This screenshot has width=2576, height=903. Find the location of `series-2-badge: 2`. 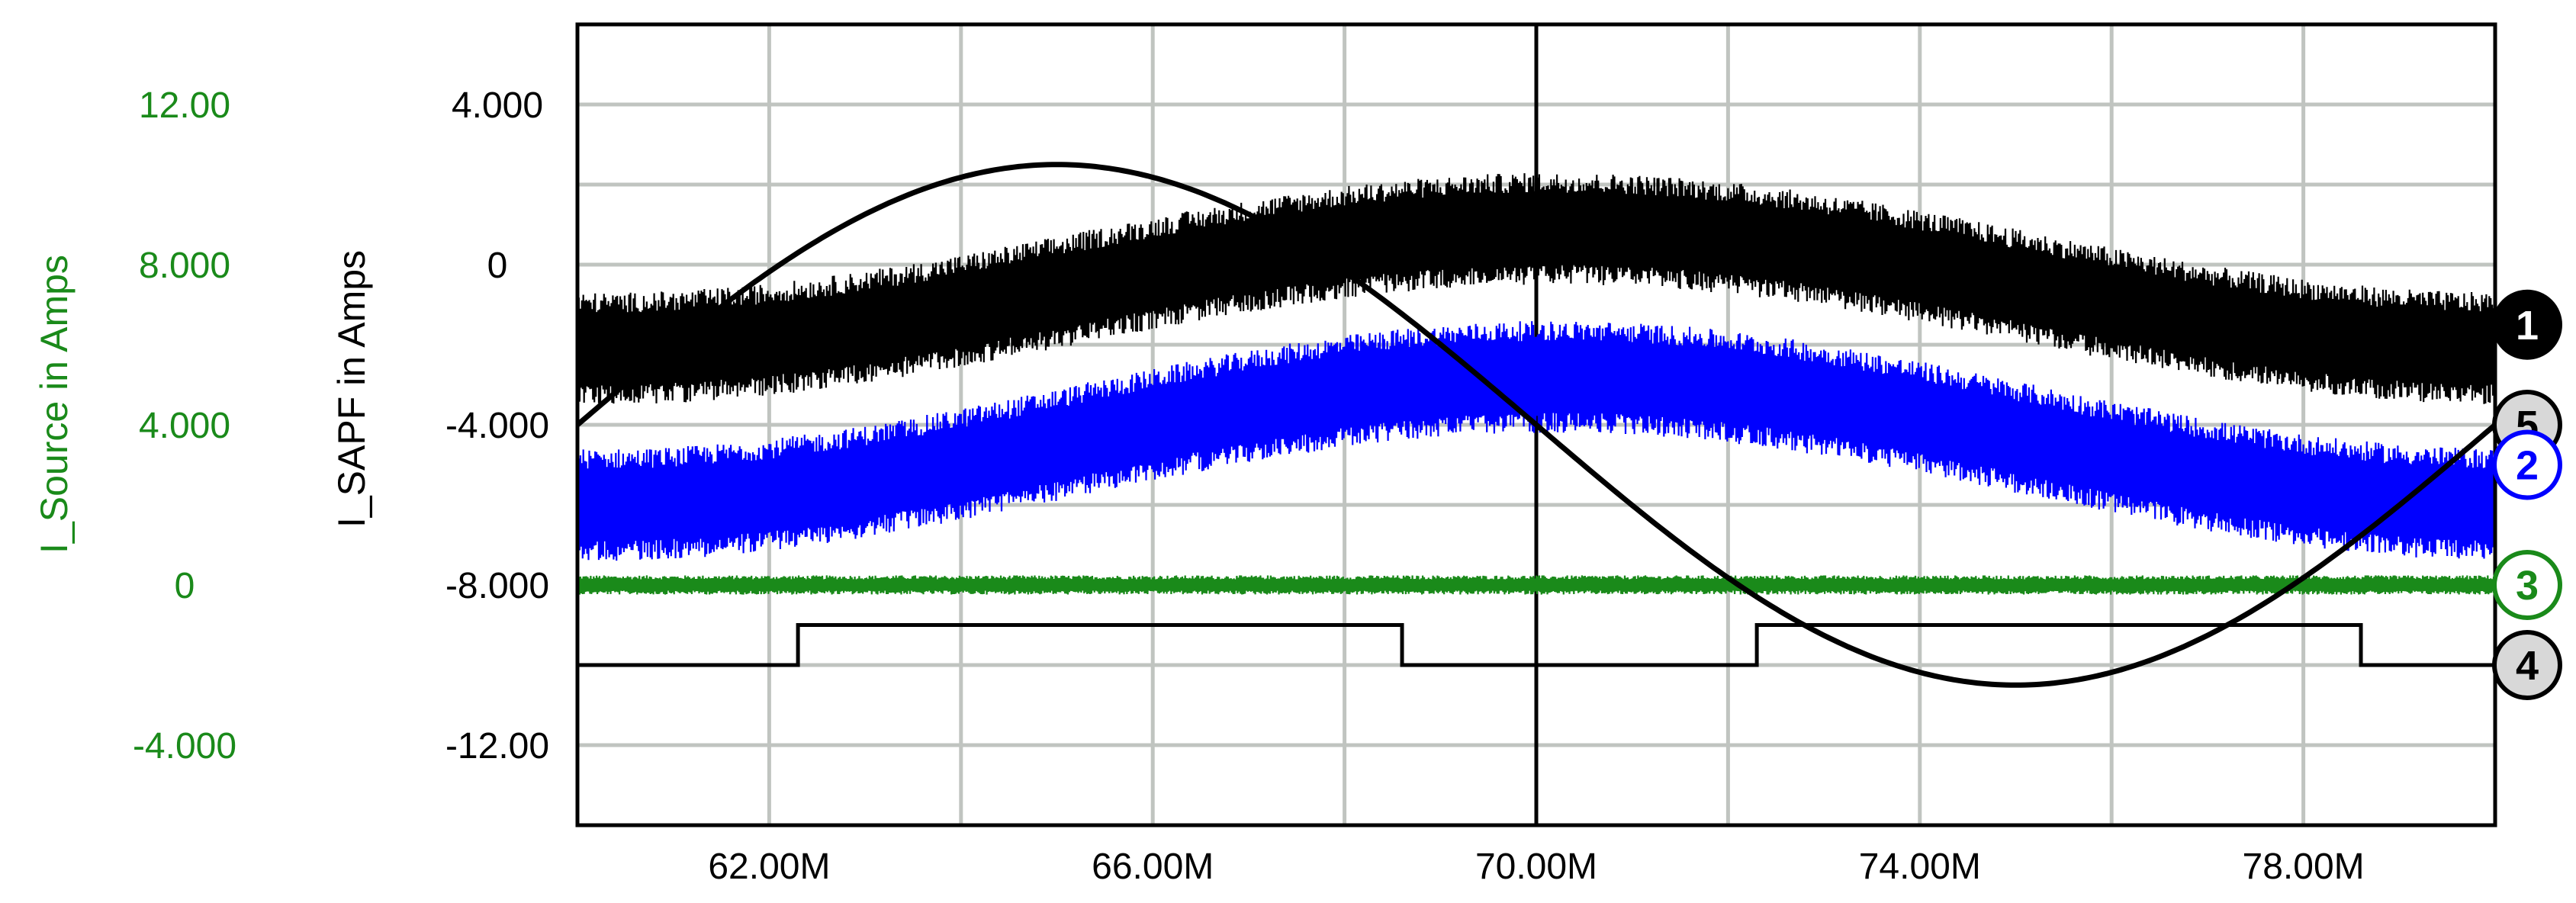

series-2-badge: 2 is located at coordinates (2527, 464).